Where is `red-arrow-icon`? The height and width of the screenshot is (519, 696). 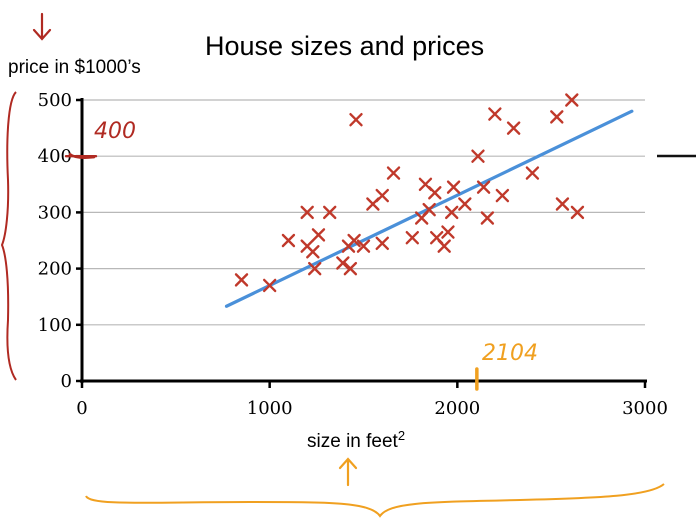
red-arrow-icon is located at coordinates (42, 26).